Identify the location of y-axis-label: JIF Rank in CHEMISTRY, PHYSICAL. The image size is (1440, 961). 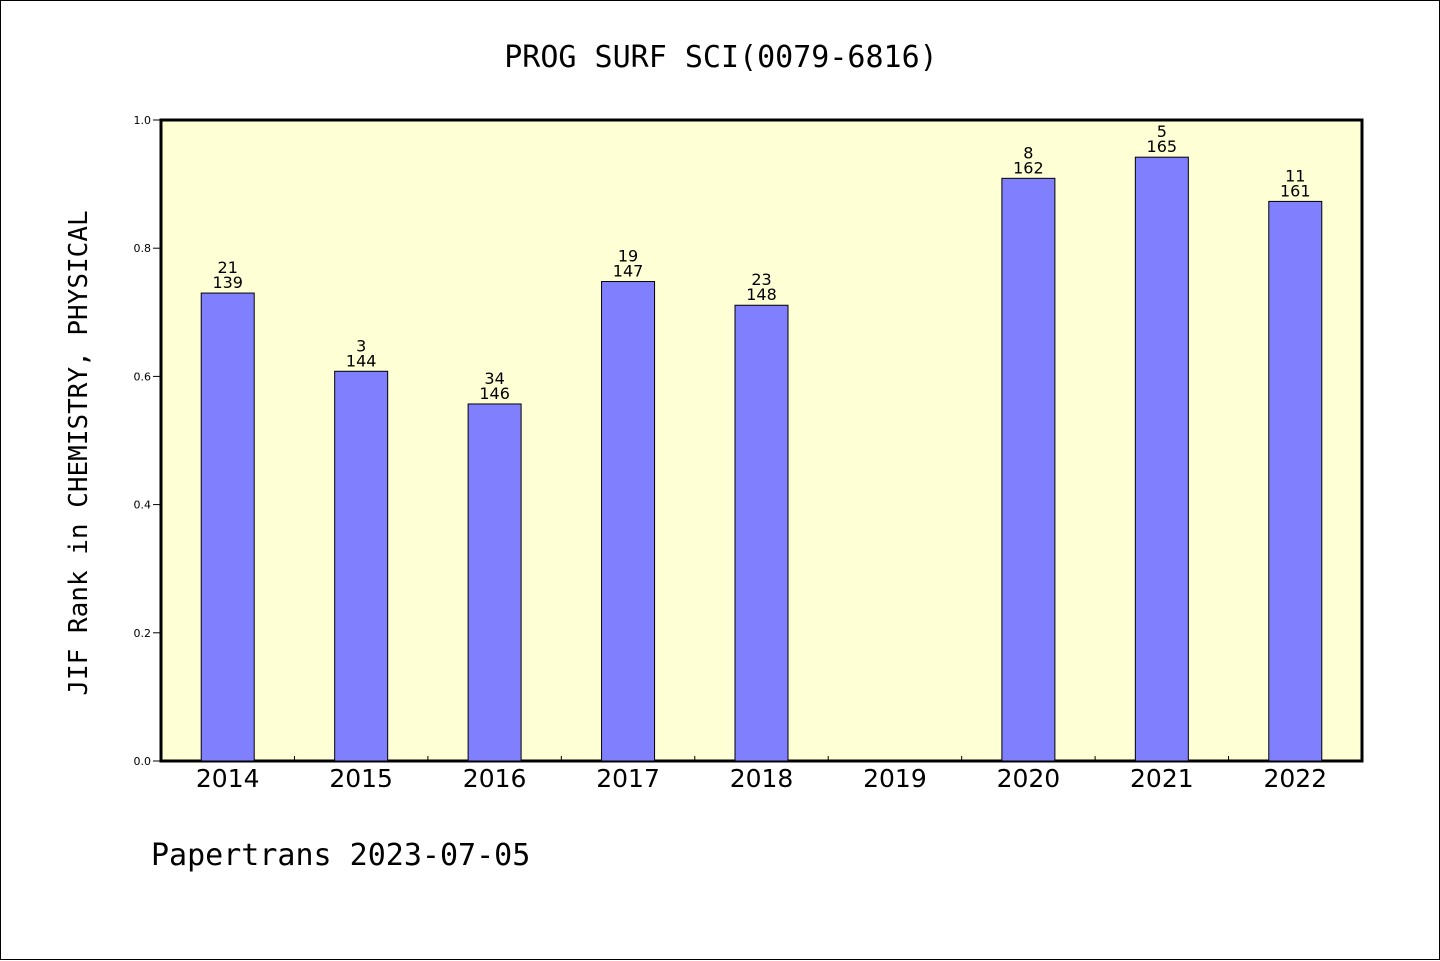
(79, 452).